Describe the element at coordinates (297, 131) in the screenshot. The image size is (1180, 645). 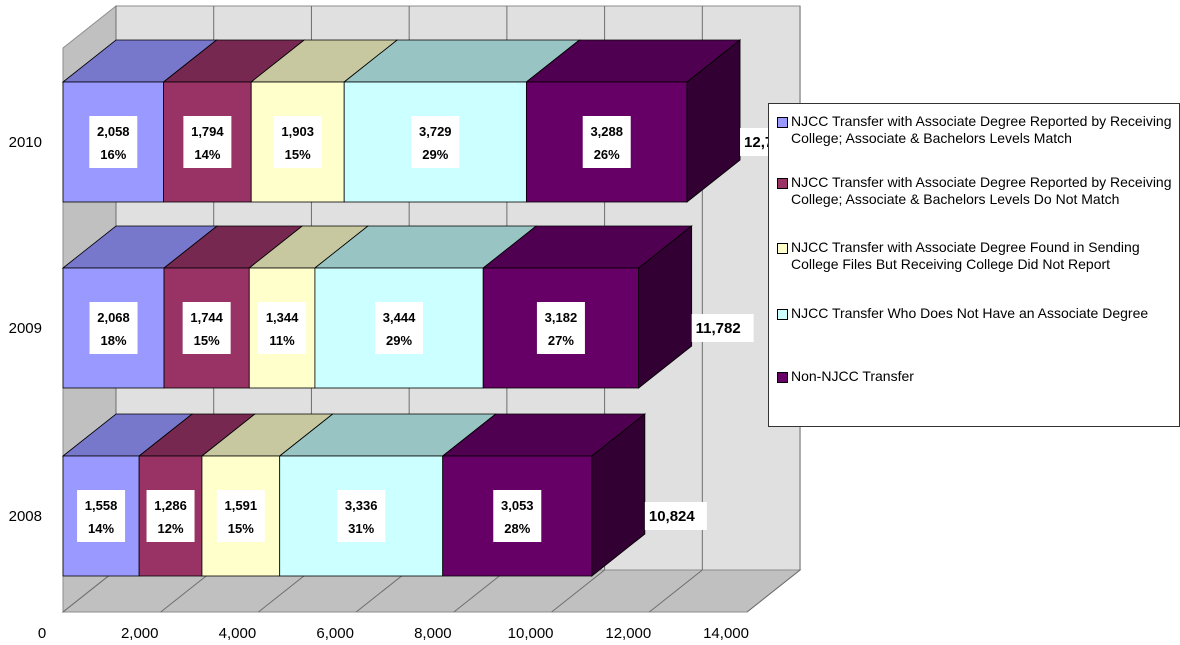
I see `data-label-value: 1,903` at that location.